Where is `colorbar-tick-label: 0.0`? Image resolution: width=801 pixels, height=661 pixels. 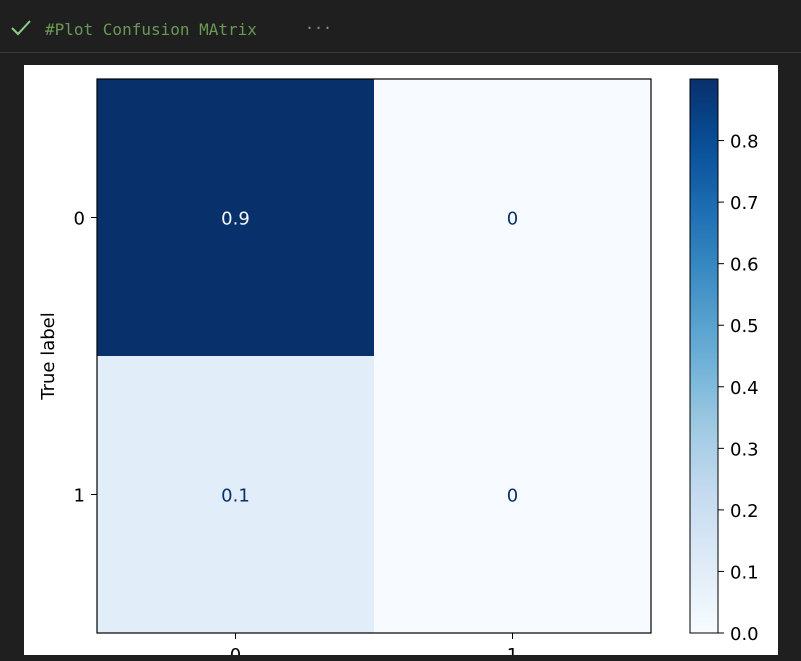 colorbar-tick-label: 0.0 is located at coordinates (744, 634).